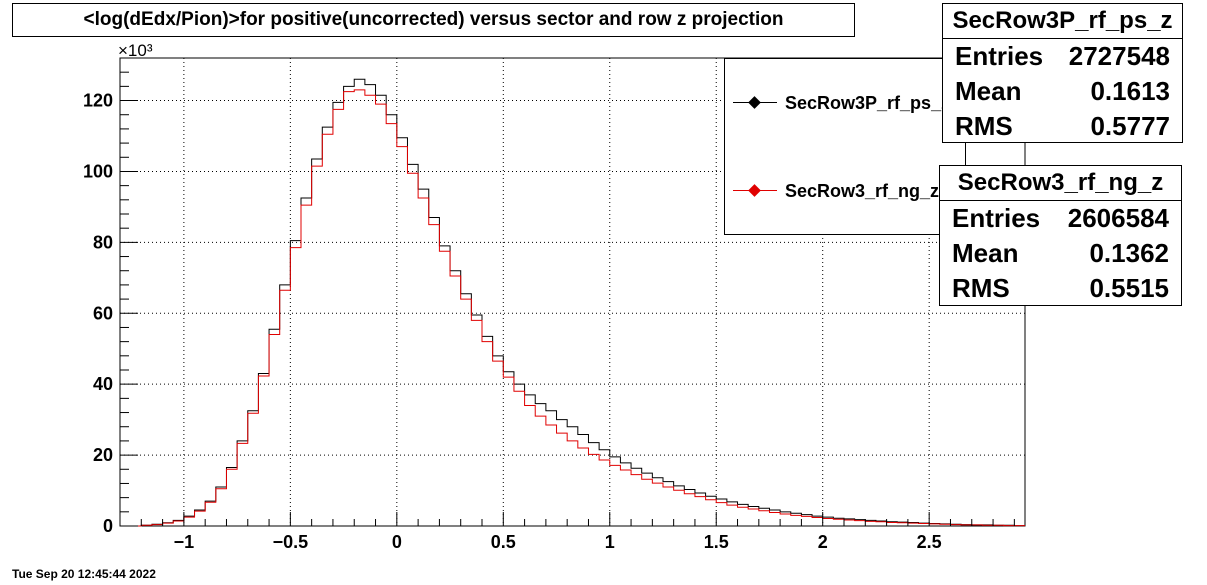 The width and height of the screenshot is (1207, 585). Describe the element at coordinates (1062, 21) in the screenshot. I see `stats-name: SecRow3P_rf_ps_z` at that location.